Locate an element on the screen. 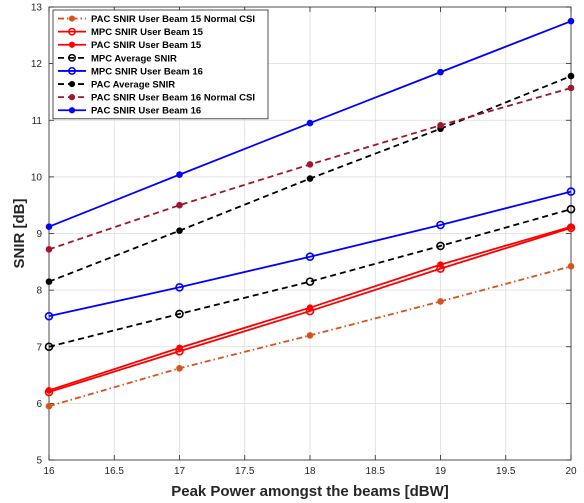  y-tick-label: 10 is located at coordinates (37, 177).